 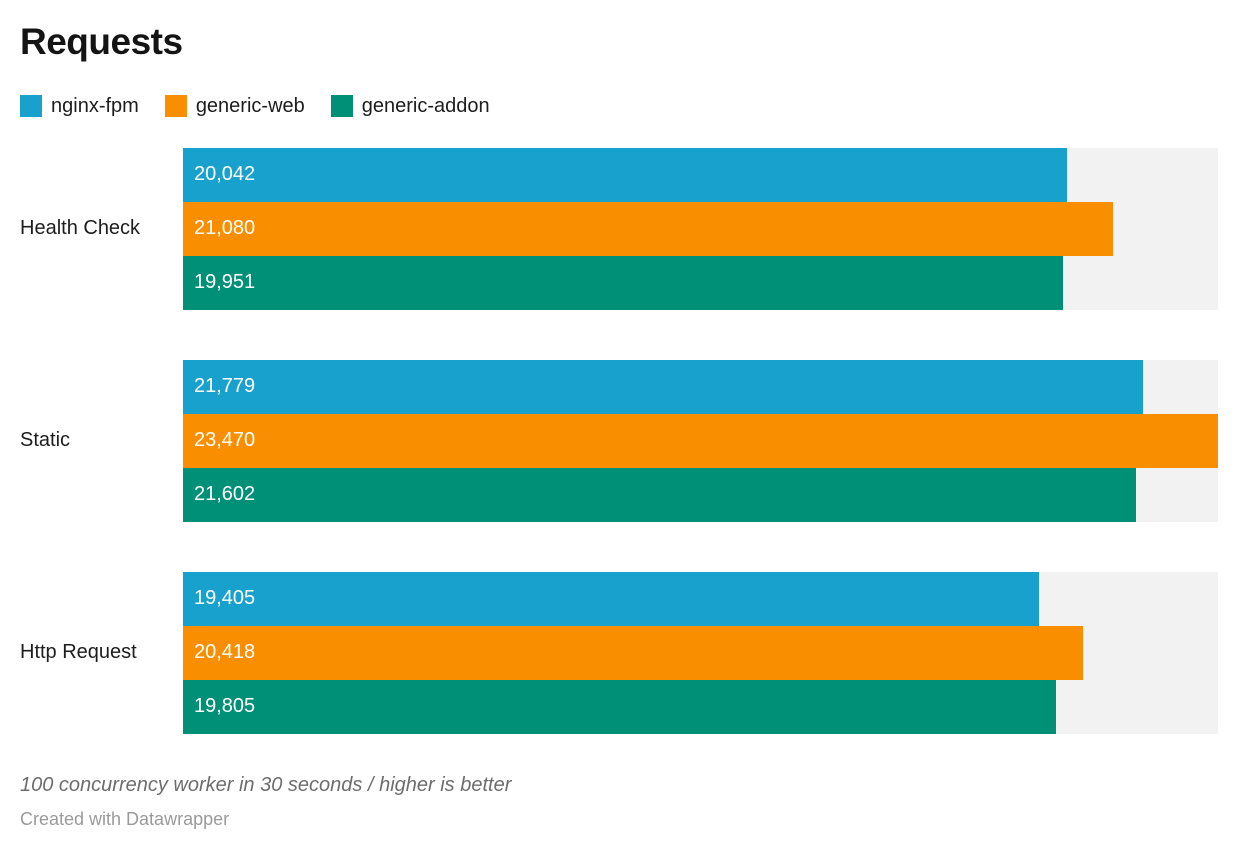 I want to click on legend: nginx-fpm generic-web generic-addon, so click(x=619, y=105).